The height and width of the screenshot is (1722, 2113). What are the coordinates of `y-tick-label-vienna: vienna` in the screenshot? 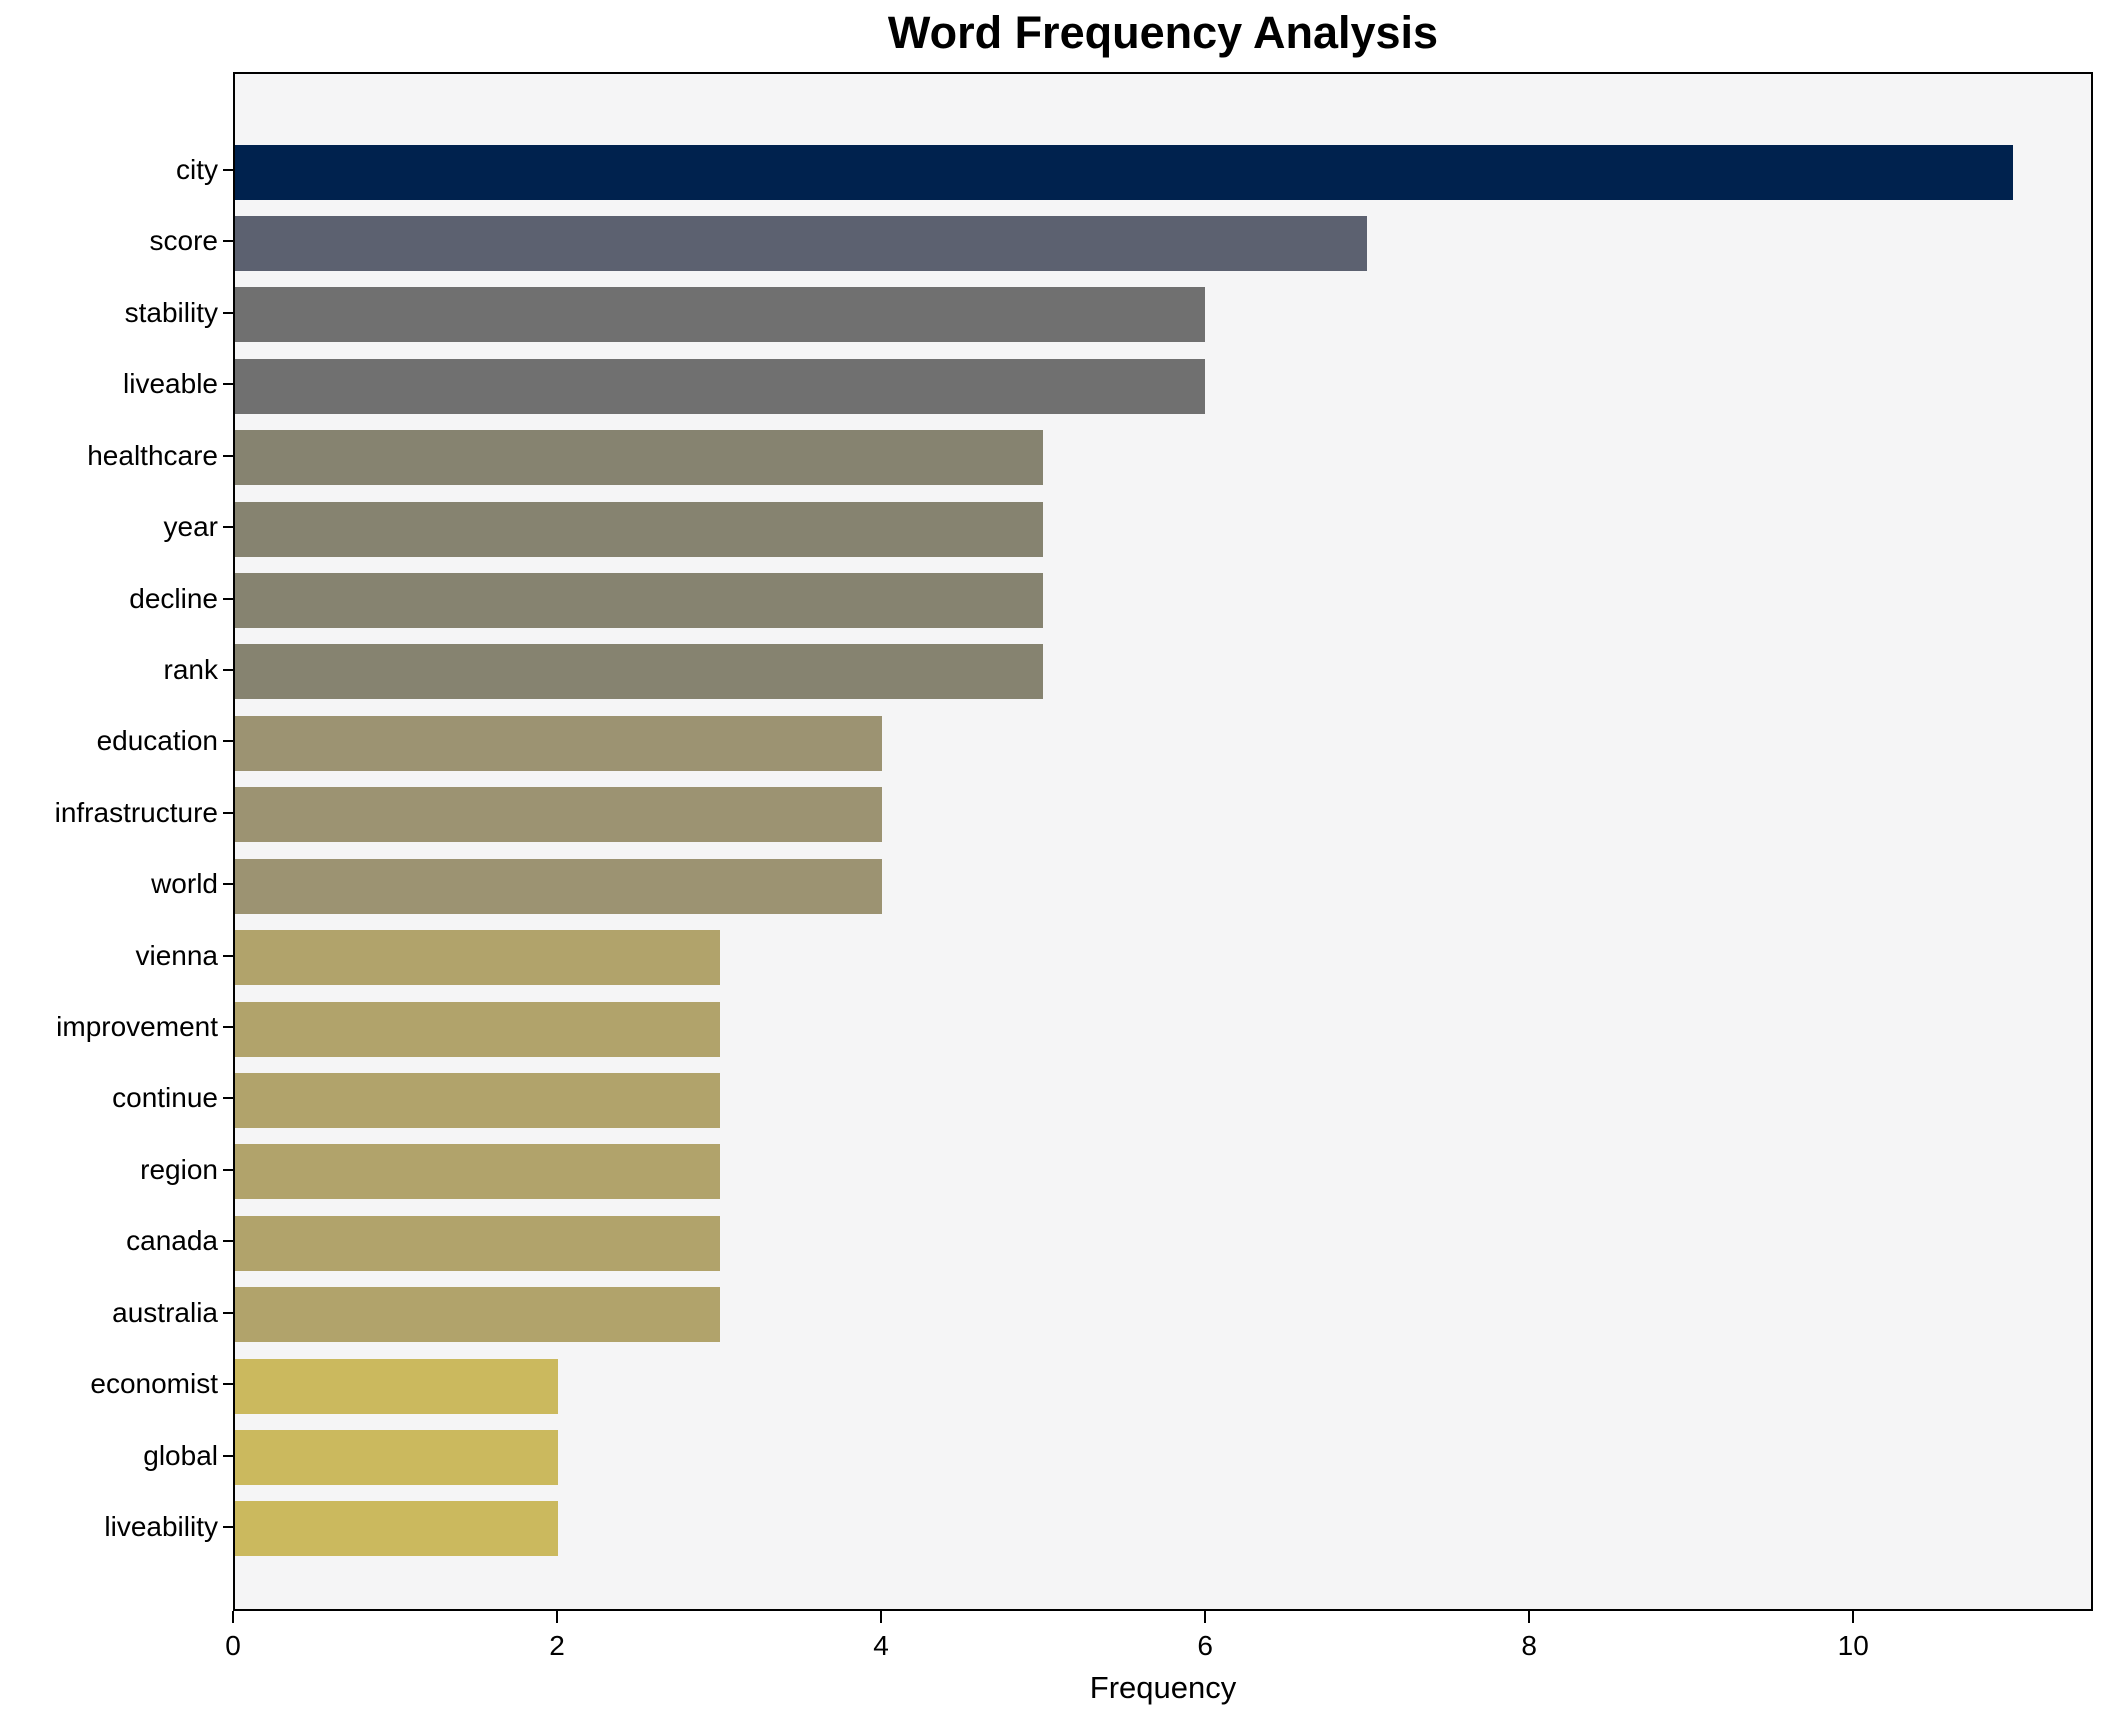 It's located at (176, 955).